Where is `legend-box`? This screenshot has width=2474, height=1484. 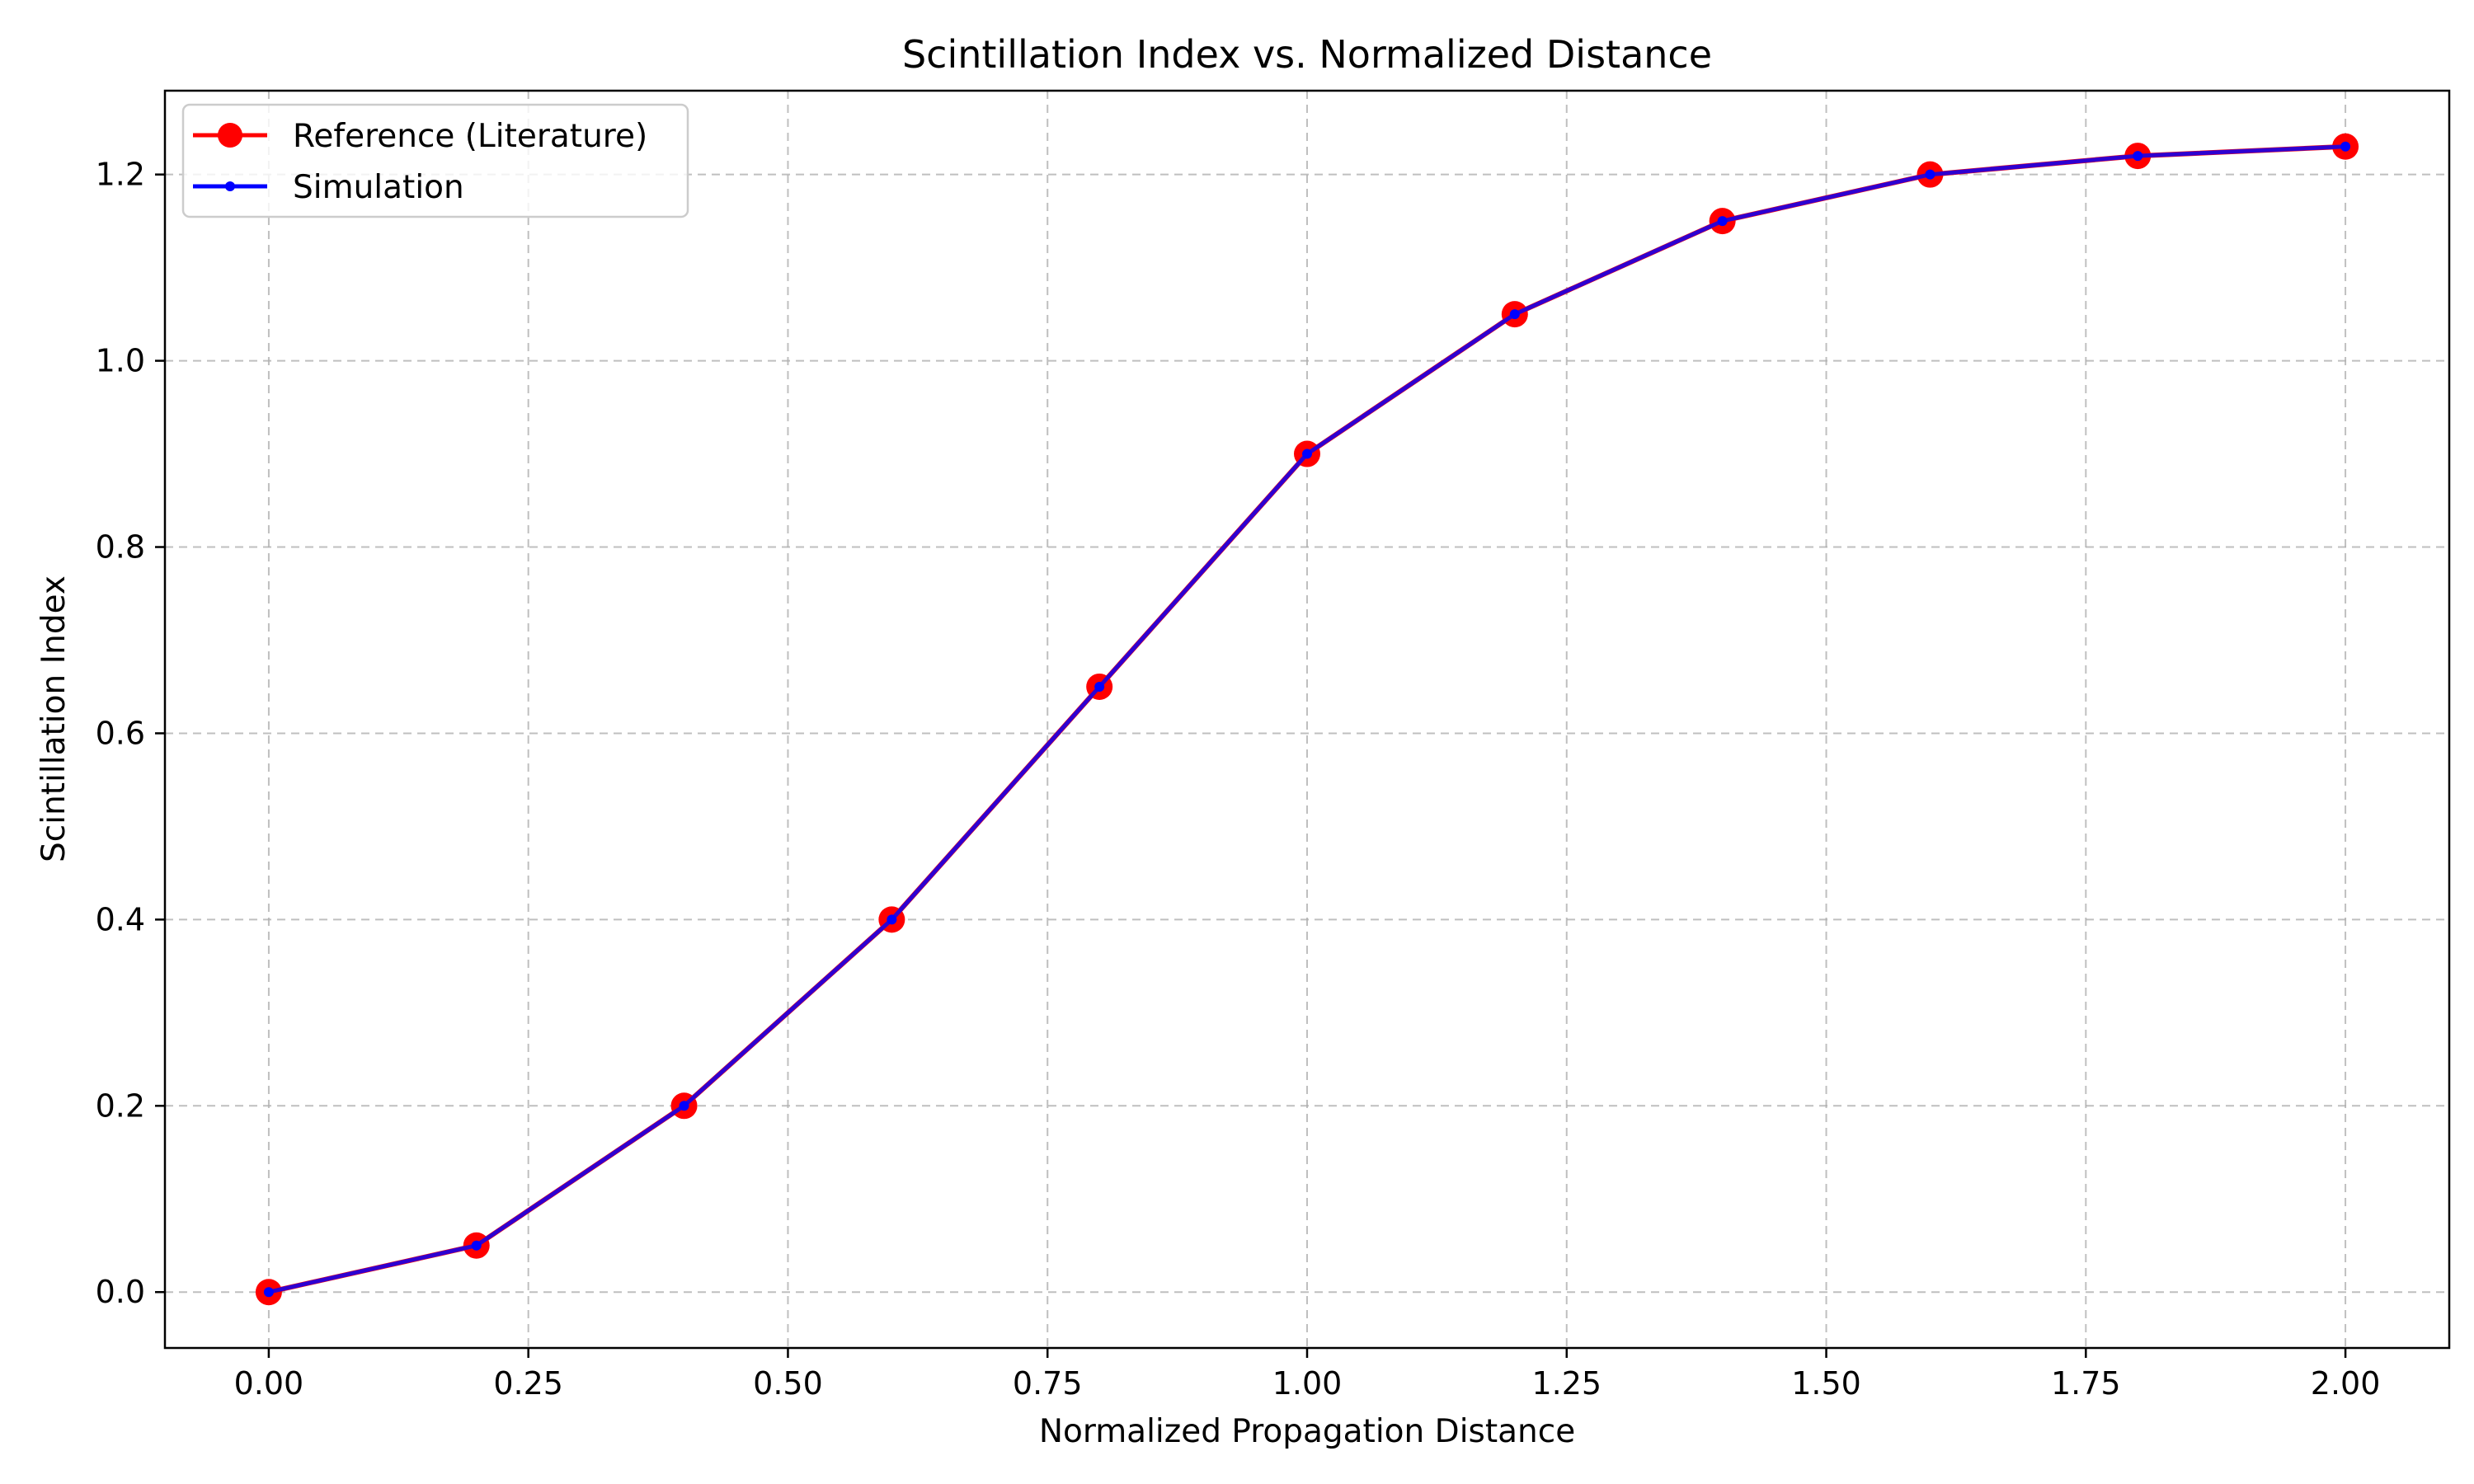 legend-box is located at coordinates (435, 160).